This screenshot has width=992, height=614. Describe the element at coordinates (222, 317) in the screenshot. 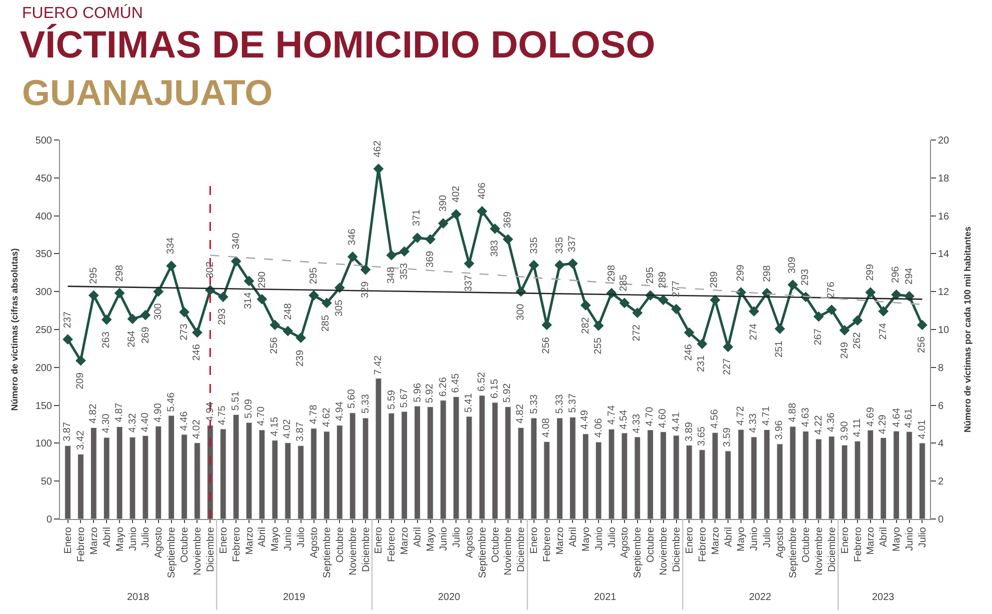

I see `data-label: 293` at that location.